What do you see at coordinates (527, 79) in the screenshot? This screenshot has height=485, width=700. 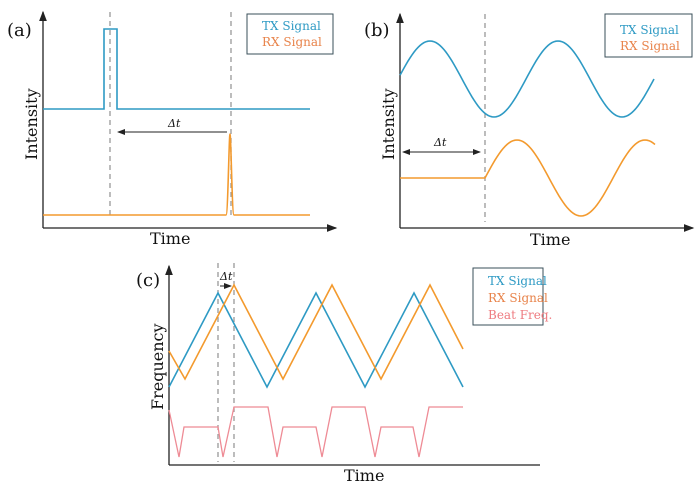 I see `panel-b-tx-wave` at bounding box center [527, 79].